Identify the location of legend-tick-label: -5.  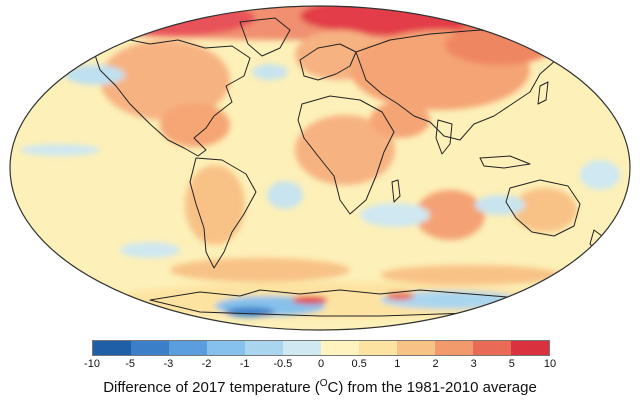
(130, 364).